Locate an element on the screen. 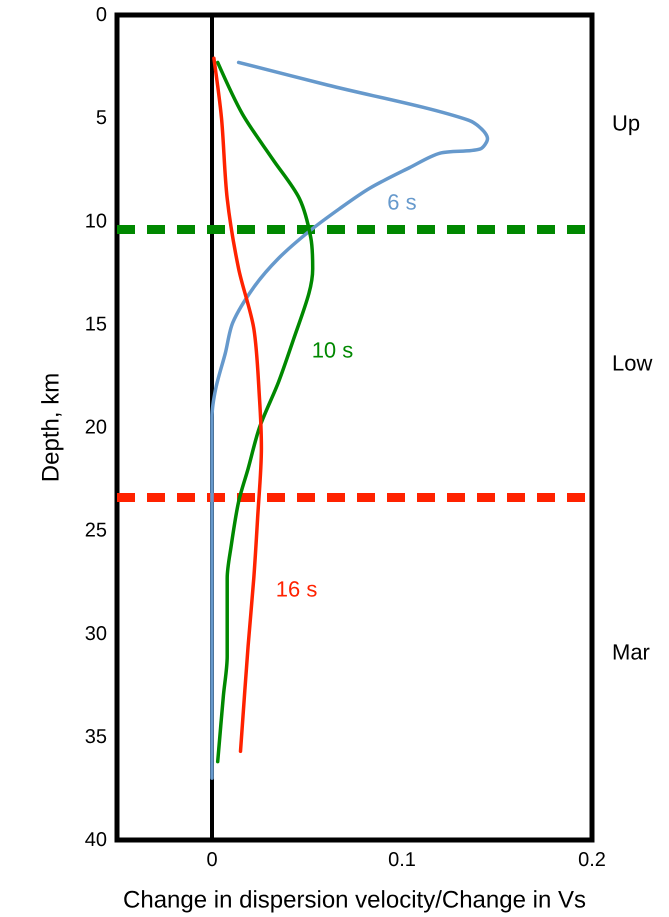 The width and height of the screenshot is (669, 917). text: Up is located at coordinates (626, 123).